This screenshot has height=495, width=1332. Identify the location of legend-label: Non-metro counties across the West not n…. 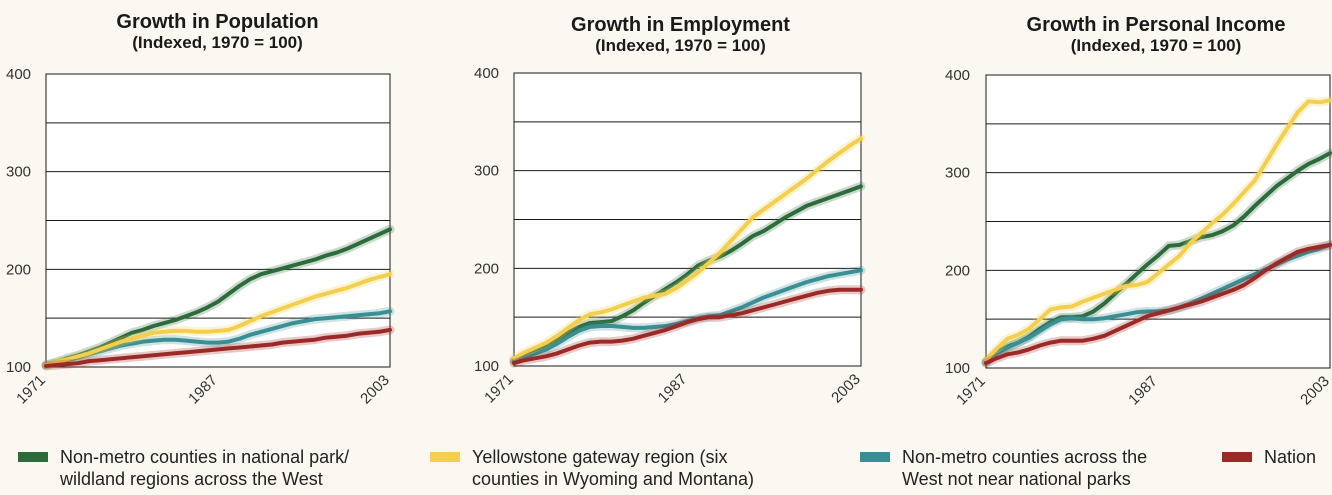
(1025, 468).